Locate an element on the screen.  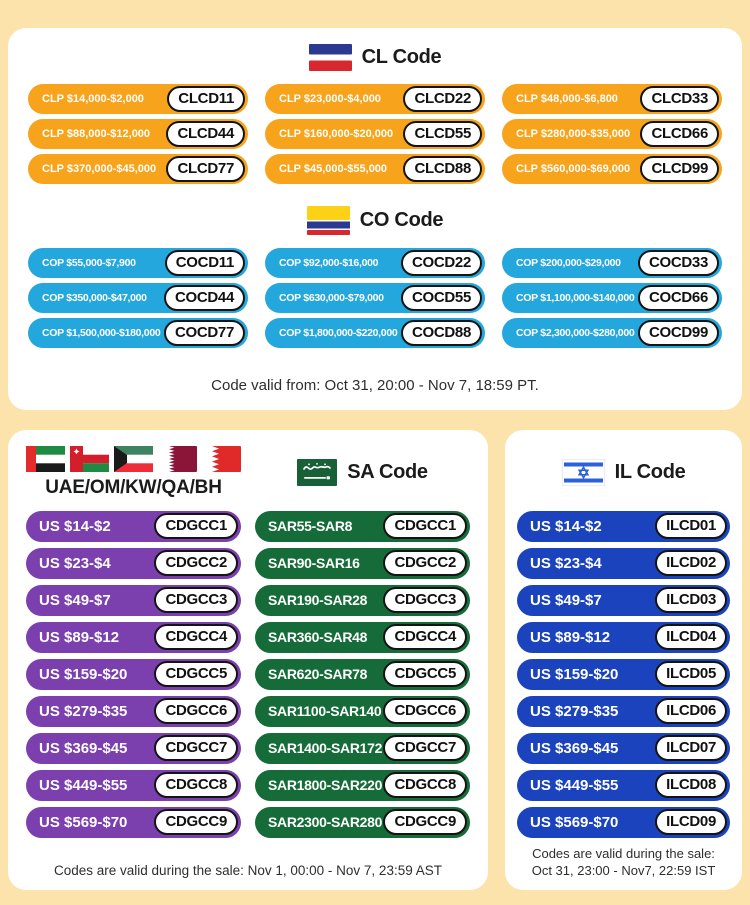
coupon-code: ILCD06 is located at coordinates (691, 711).